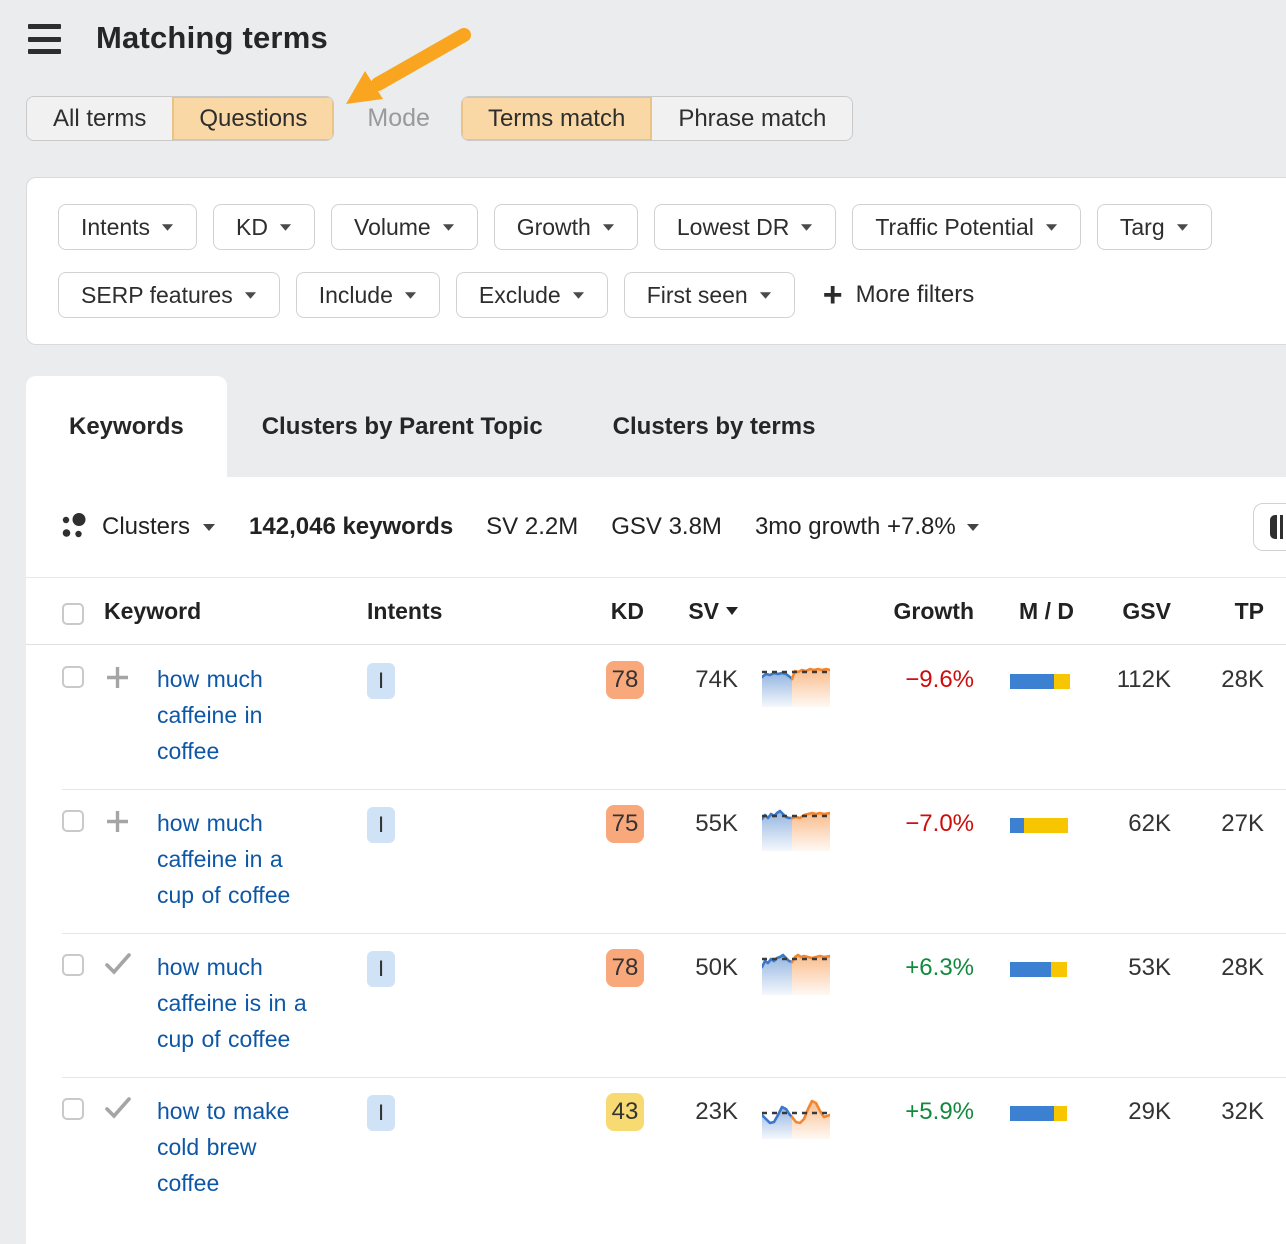 The image size is (1286, 1244). Describe the element at coordinates (73, 613) in the screenshot. I see `select-all-checkbox` at that location.